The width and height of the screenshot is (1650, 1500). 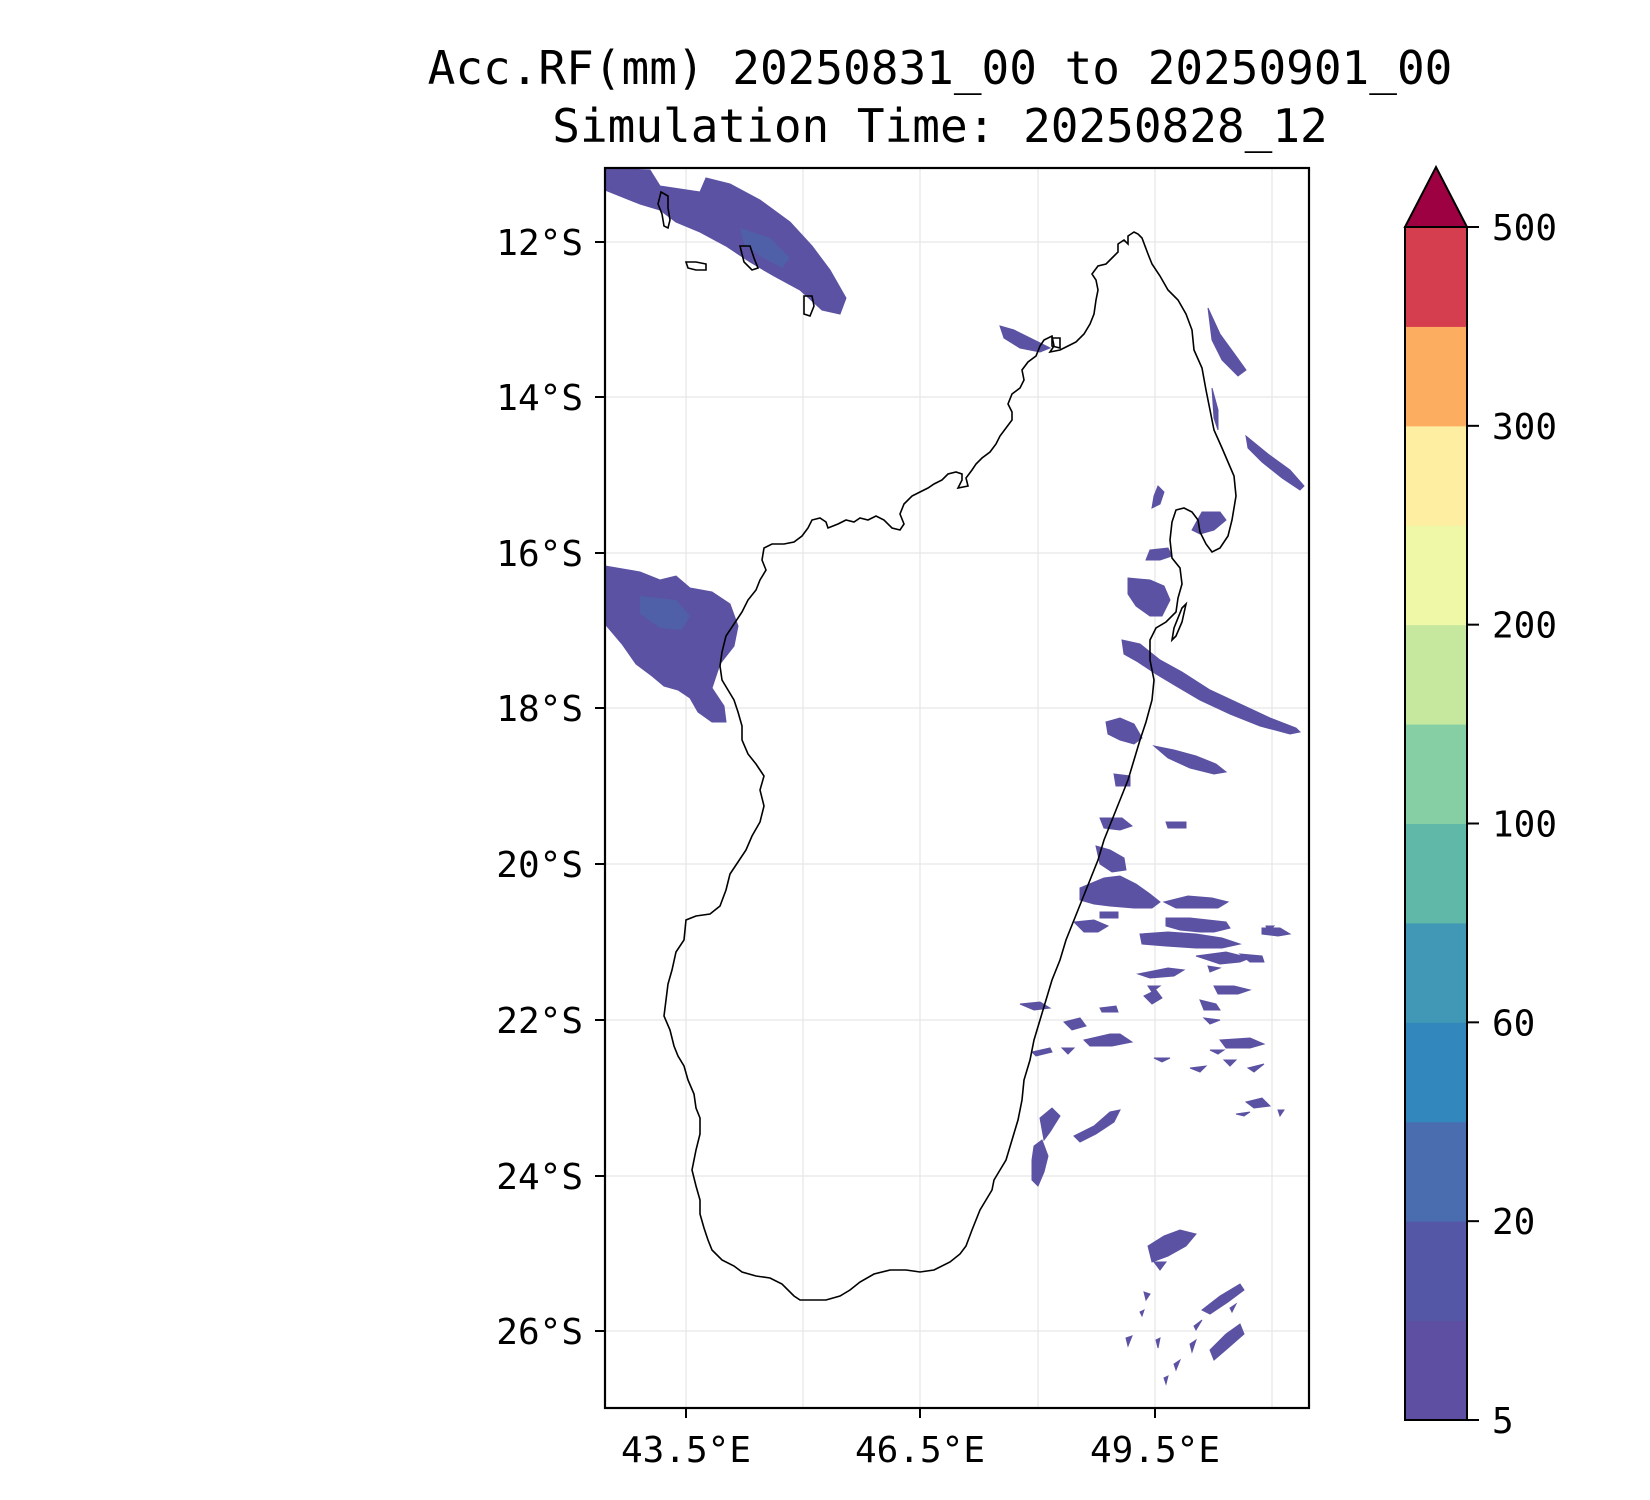 What do you see at coordinates (550, 788) in the screenshot?
I see `latitude-axis: 12°S 14°S 16°S 18°S 20°S 22°S 24°S 26°S` at bounding box center [550, 788].